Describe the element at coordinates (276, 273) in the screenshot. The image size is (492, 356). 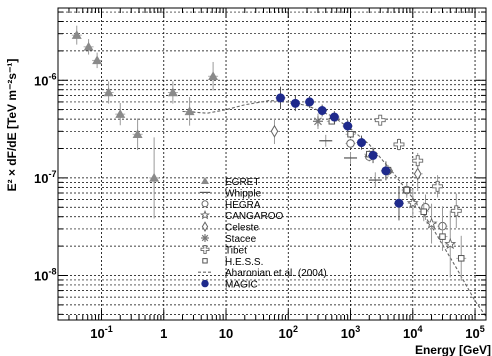
I see `legend-label: Aharonian et al. (2004)` at that location.